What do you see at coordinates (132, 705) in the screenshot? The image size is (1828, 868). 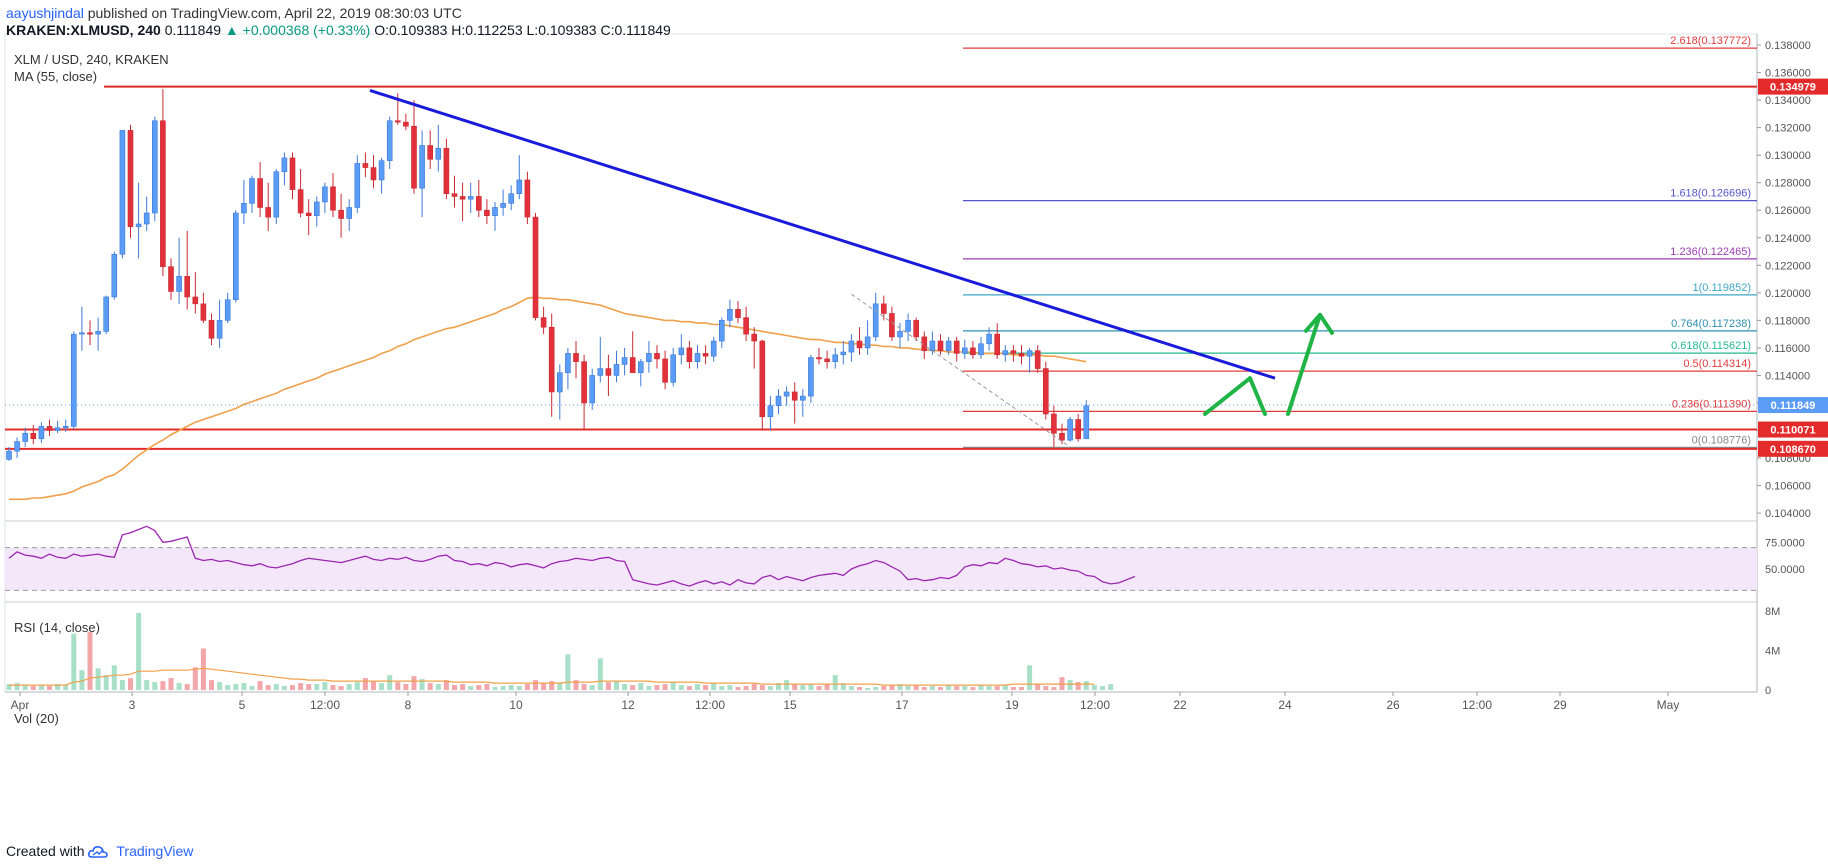 I see `x-tick-label: 3` at bounding box center [132, 705].